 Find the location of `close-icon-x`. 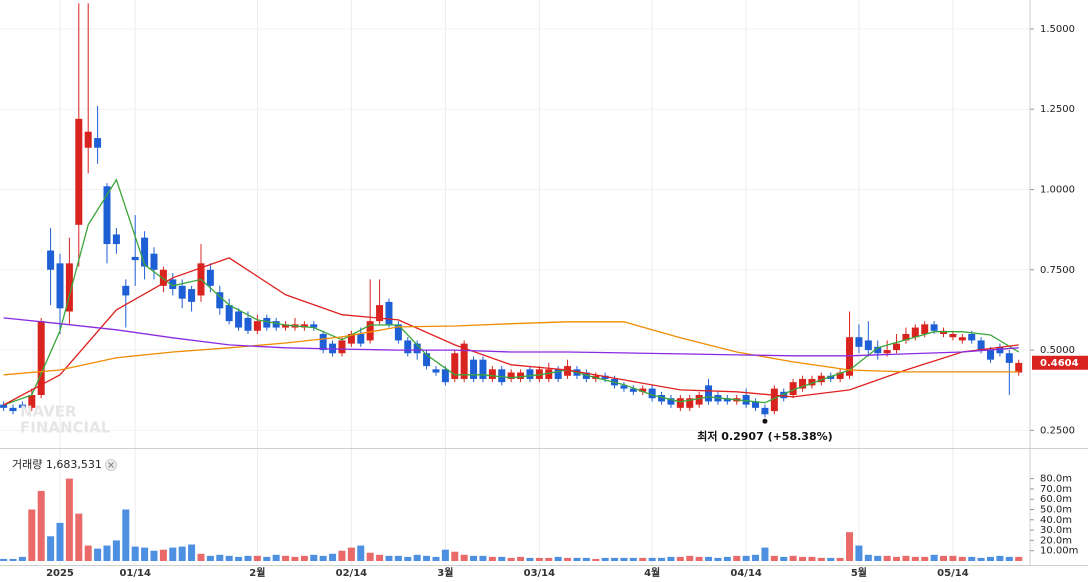

close-icon-x is located at coordinates (111, 465).